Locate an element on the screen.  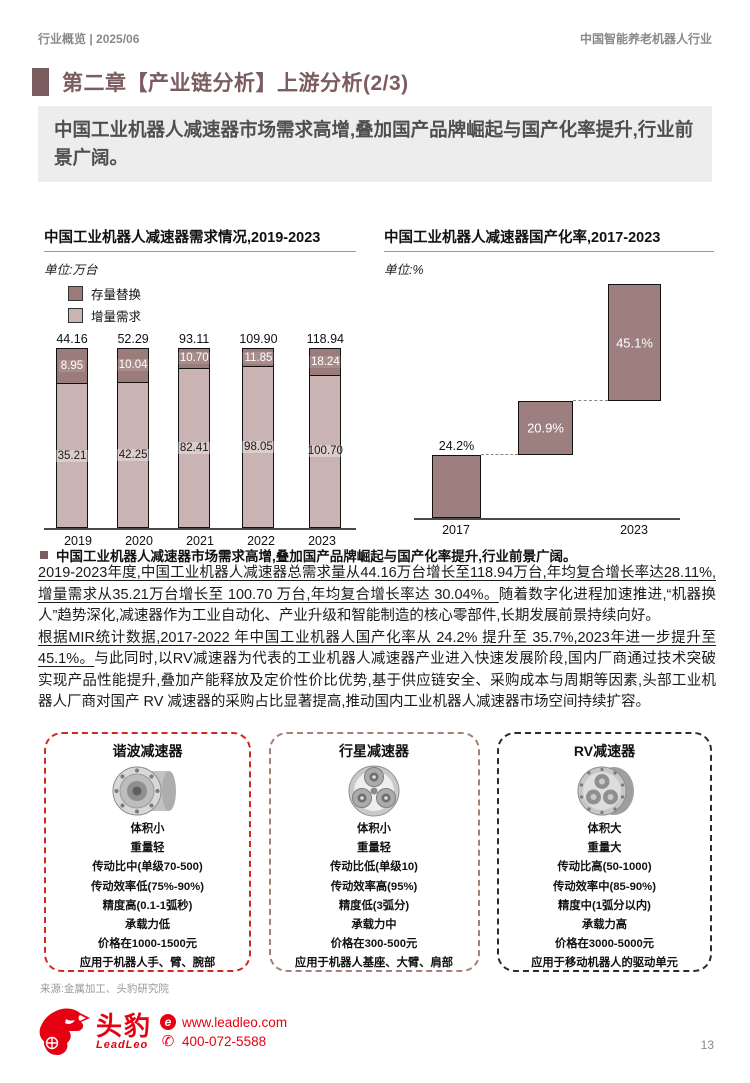
stacked-bar: 18.24 100.70 is located at coordinates (325, 438).